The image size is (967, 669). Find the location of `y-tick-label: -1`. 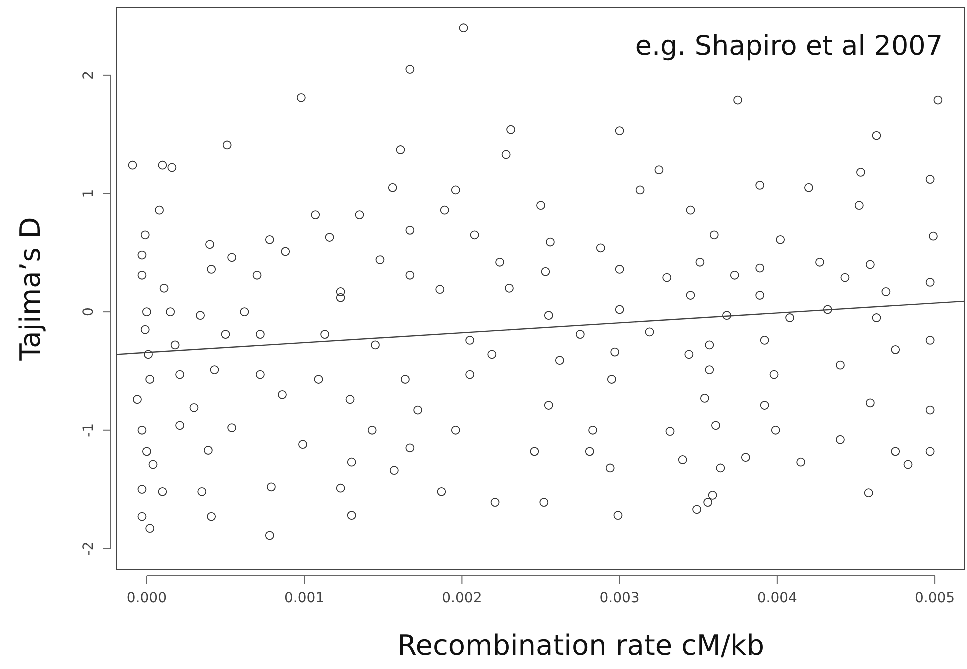

y-tick-label: -1 is located at coordinates (89, 430).